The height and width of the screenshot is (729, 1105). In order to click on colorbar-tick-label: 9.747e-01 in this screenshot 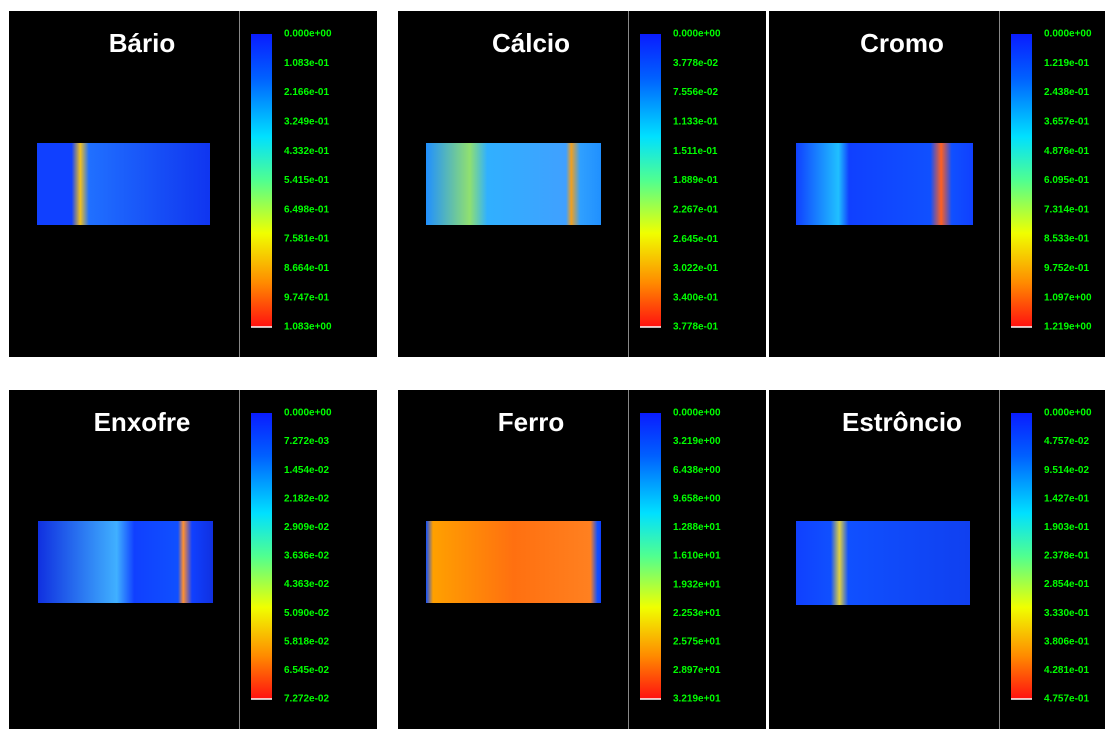, I will do `click(306, 297)`.